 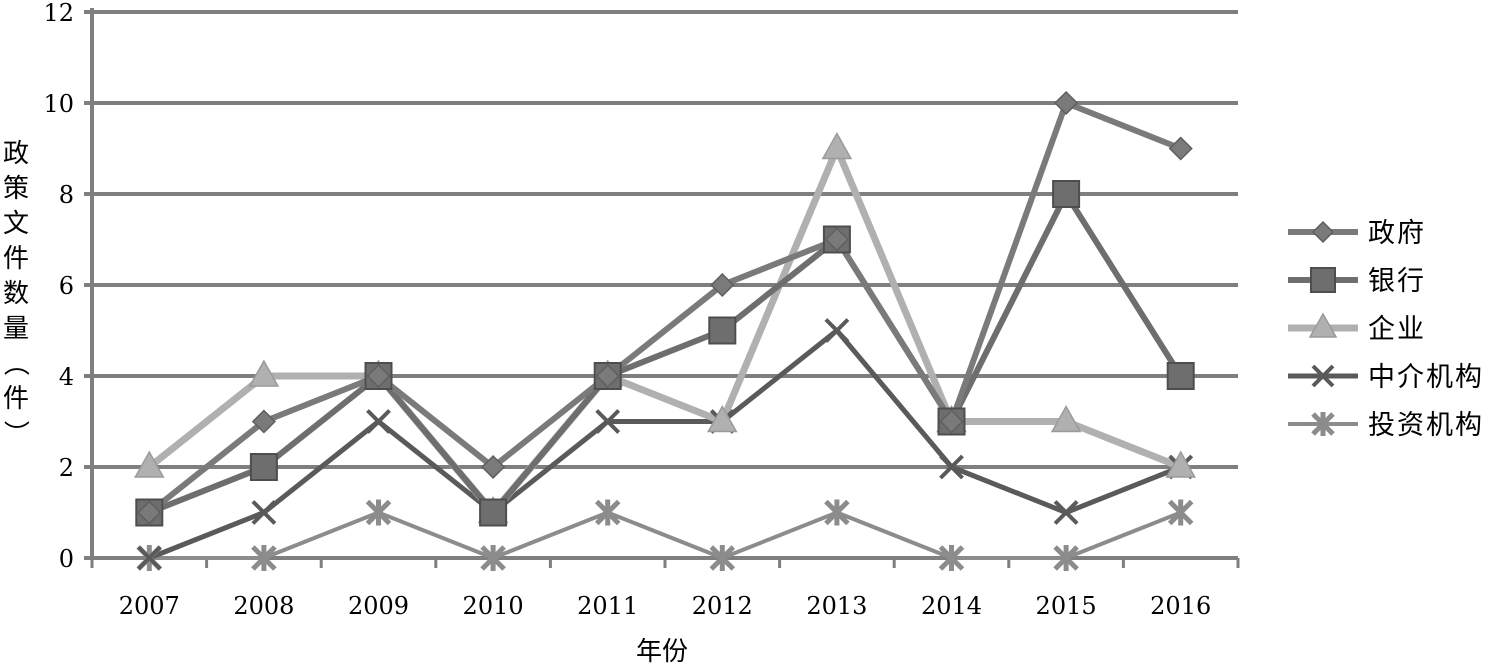 I want to click on y-tick-label: 4, so click(x=66, y=377).